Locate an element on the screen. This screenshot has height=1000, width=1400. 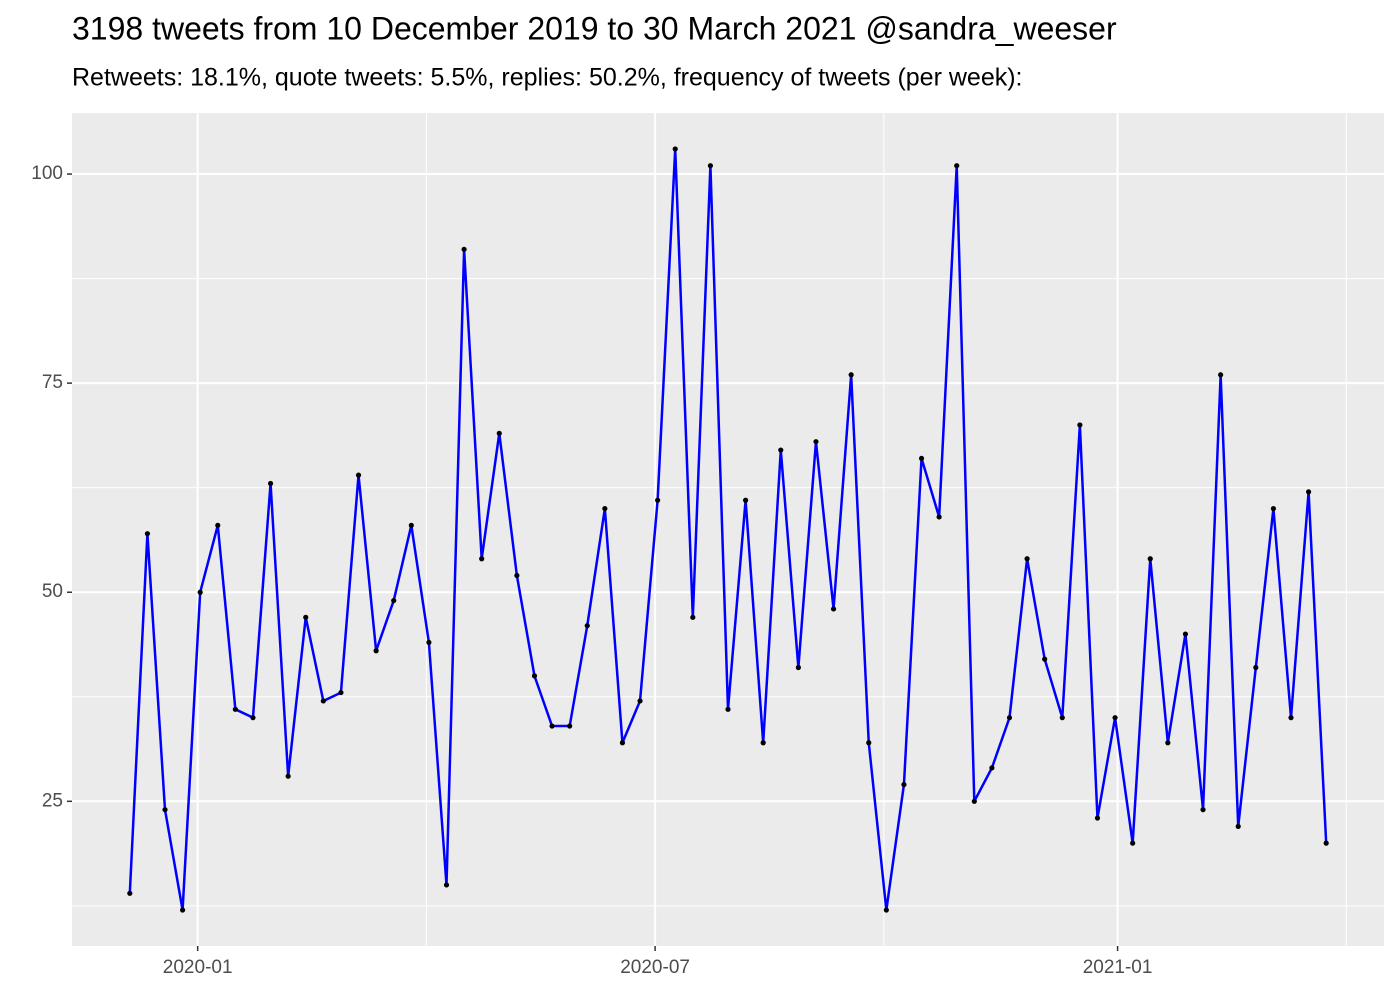
y-tick-label: 75 is located at coordinates (52, 382).